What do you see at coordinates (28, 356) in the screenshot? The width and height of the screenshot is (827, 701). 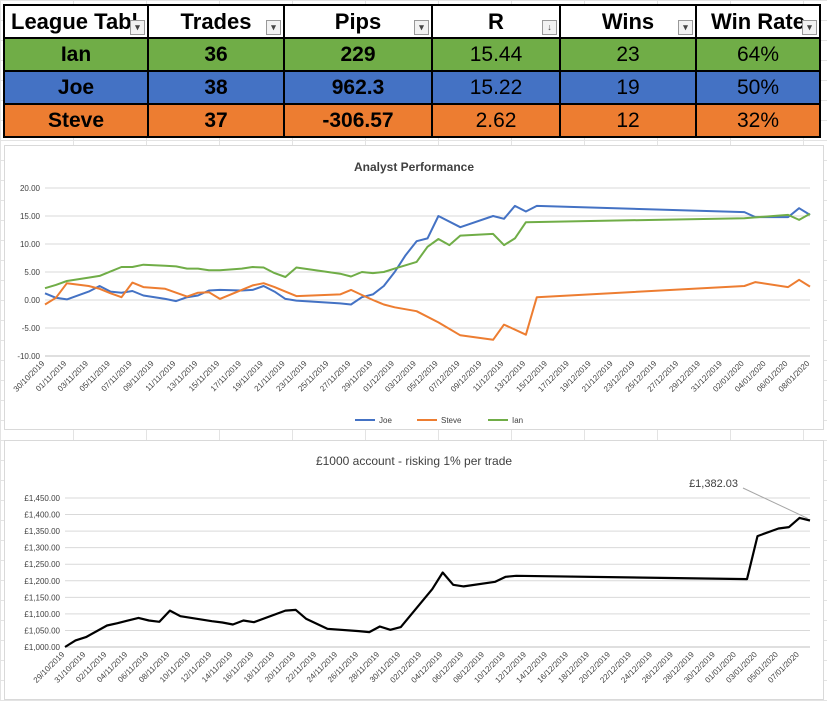 I see `y-tick-label: -10.00` at bounding box center [28, 356].